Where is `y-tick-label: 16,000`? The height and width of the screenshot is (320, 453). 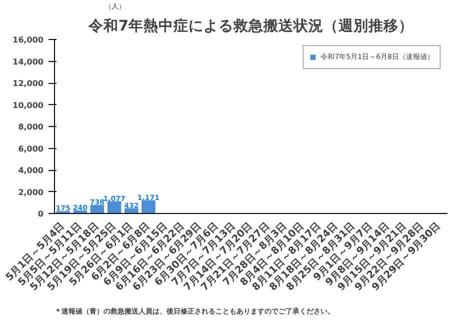
y-tick-label: 16,000 is located at coordinates (28, 40).